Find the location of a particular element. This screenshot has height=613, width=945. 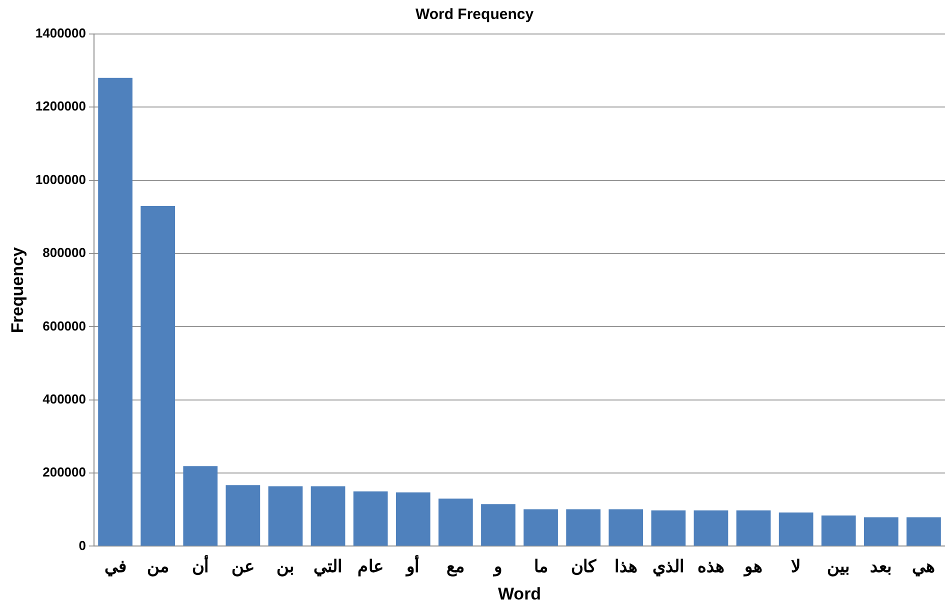

y-axis-title: Frequency is located at coordinates (17, 290).